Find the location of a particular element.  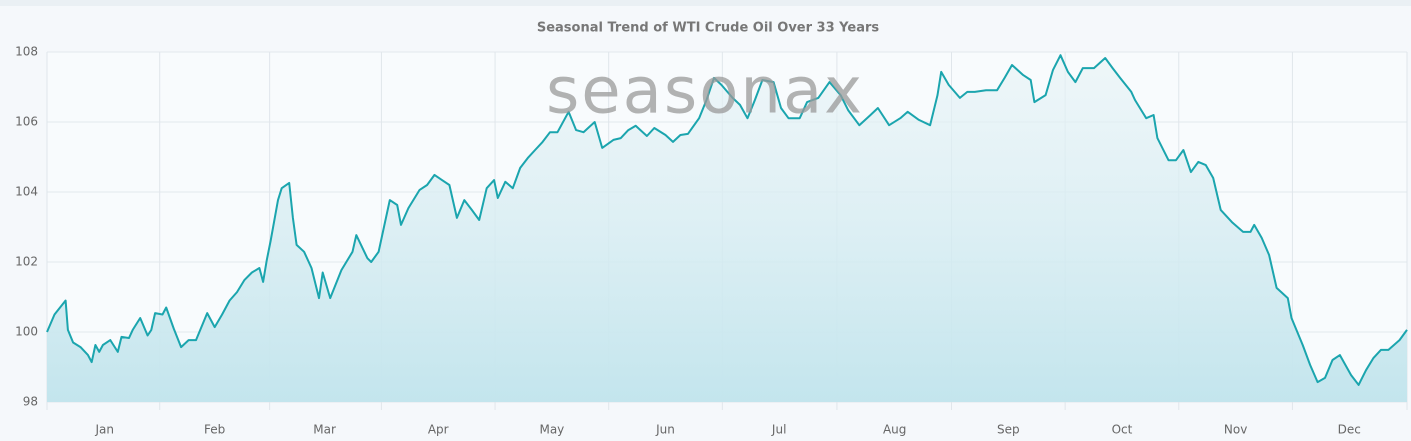

x-tick-label: Sep is located at coordinates (1008, 430).